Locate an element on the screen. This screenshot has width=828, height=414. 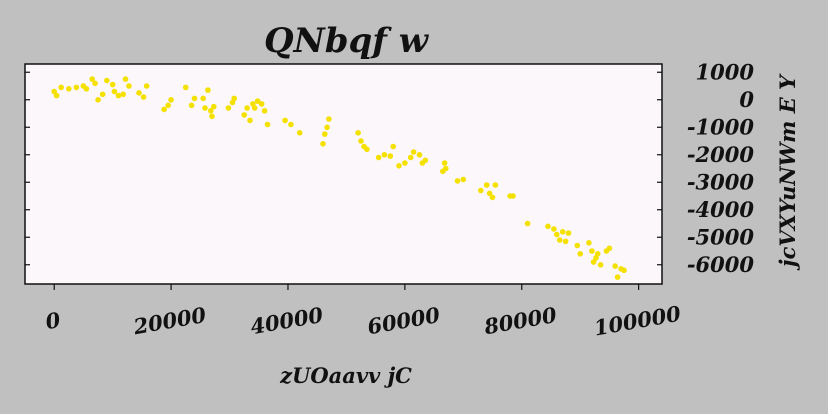
y-tick-label: -5000 is located at coordinates (721, 236).